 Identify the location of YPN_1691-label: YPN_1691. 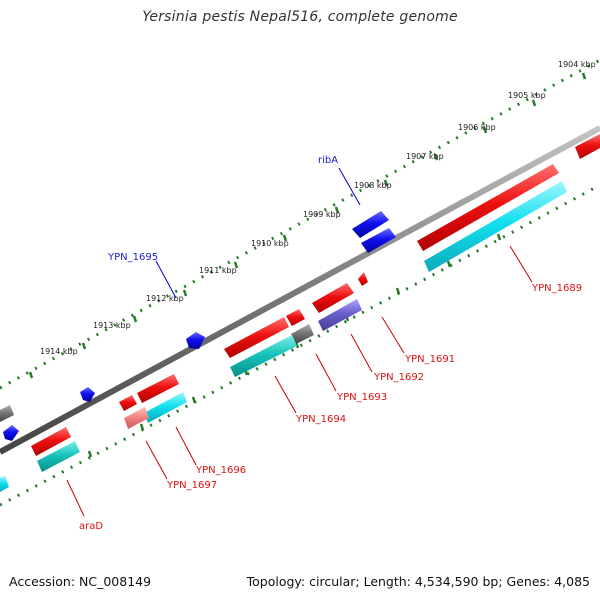
(429, 359).